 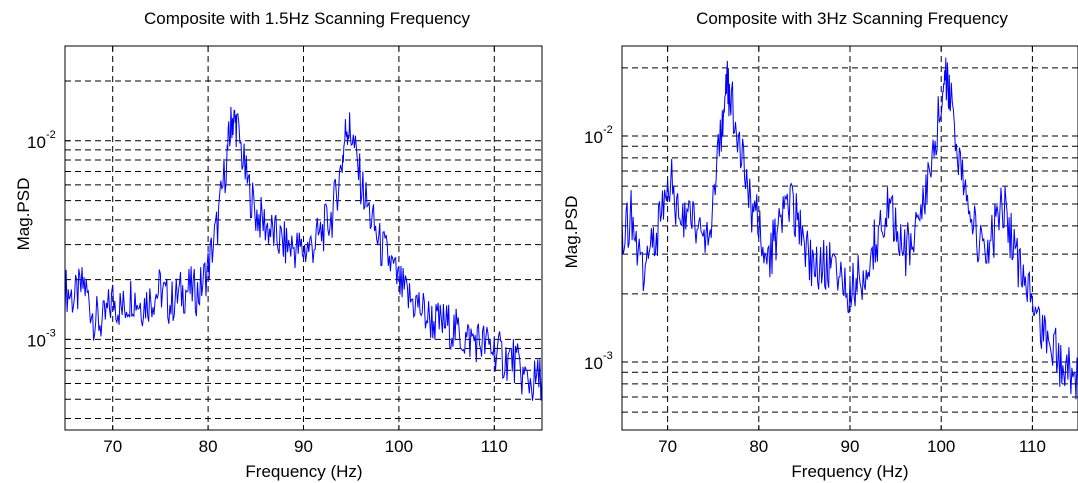 What do you see at coordinates (399, 446) in the screenshot?
I see `left-x-tick-label: 100` at bounding box center [399, 446].